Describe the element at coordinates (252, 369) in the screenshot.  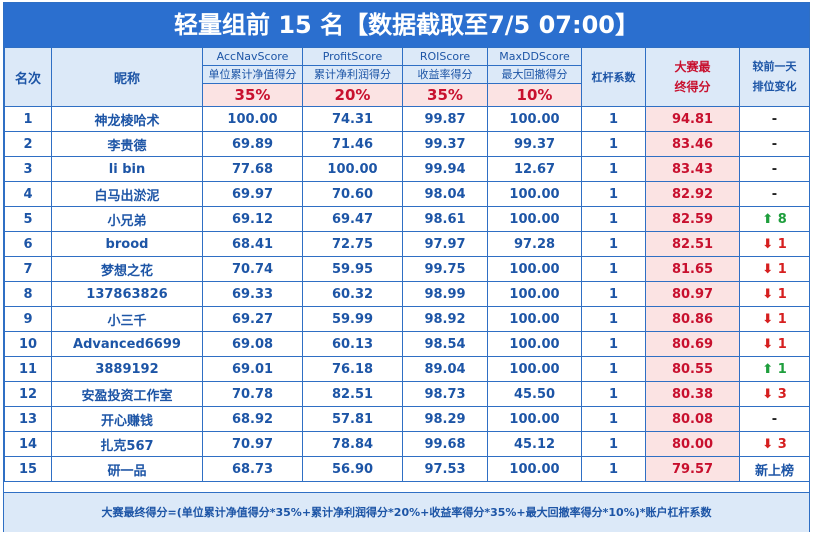
I see `acc-score-cell: 69.01` at that location.